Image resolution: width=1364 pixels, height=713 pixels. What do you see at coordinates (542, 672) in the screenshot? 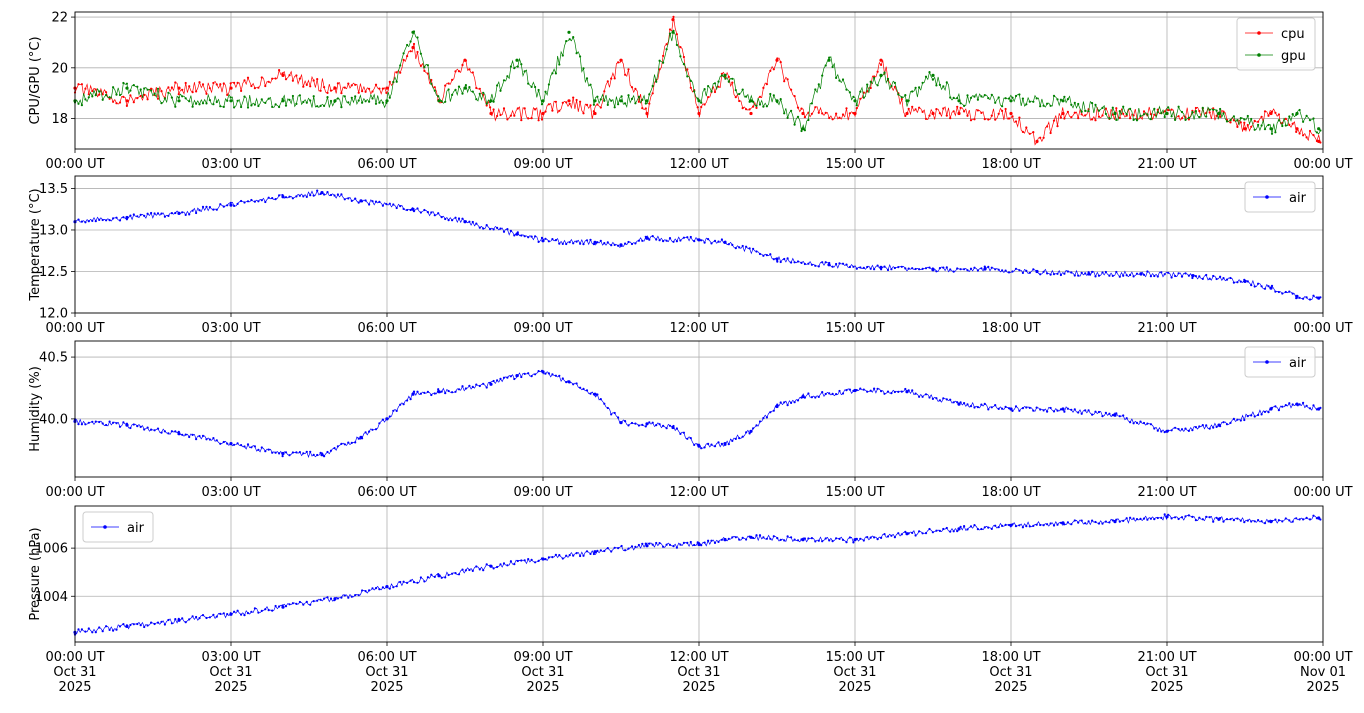
I see `x-tick-label: 09:00 UT Oct 31 2025` at bounding box center [542, 672].